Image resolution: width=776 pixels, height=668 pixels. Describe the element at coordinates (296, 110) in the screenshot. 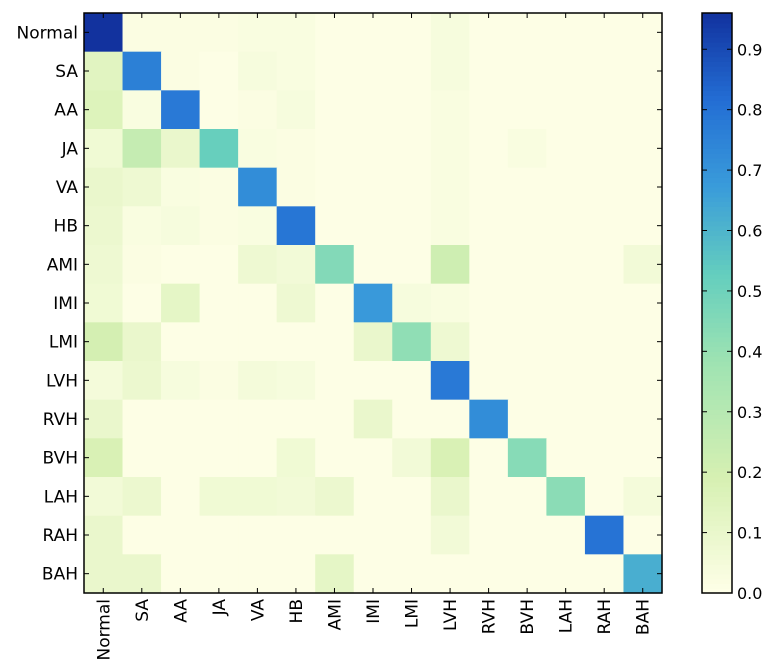

I see `heatmap-cell-aa-hb` at that location.